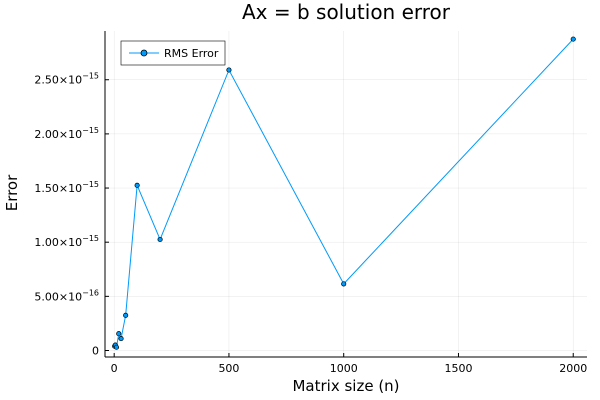 The image size is (600, 400). I want to click on x-tick-label-1: 500, so click(228, 368).